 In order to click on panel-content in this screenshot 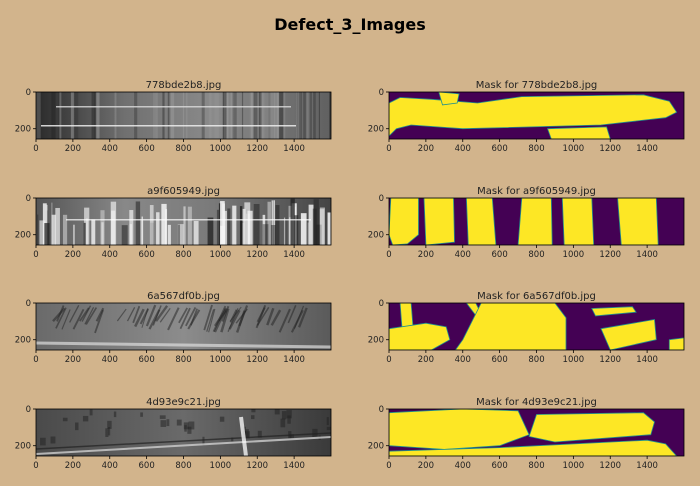, I will do `click(183, 432)`.